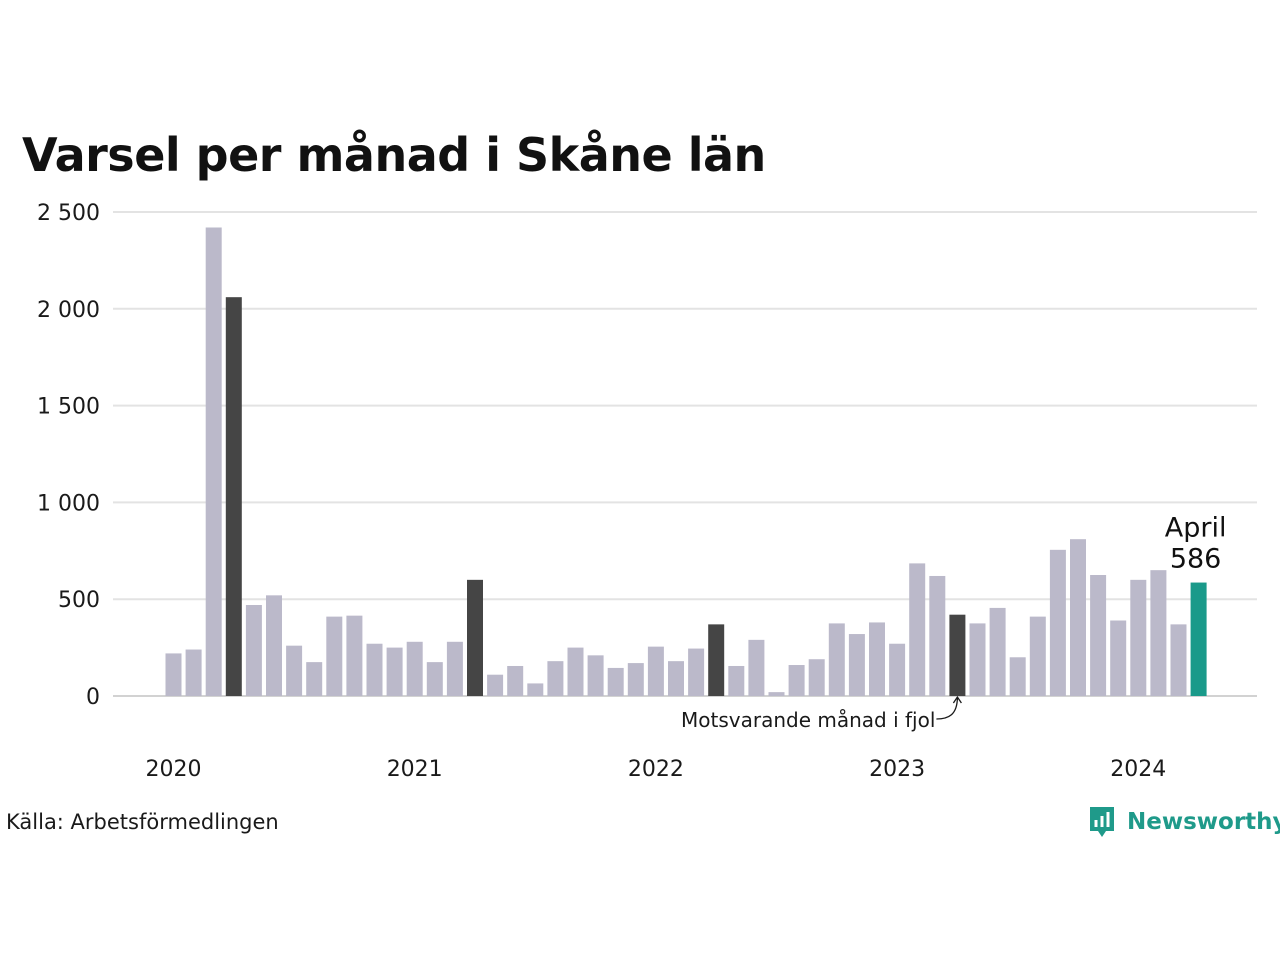 The height and width of the screenshot is (960, 1280). What do you see at coordinates (808, 720) in the screenshot?
I see `annotation-label: Motsvarande månad i fjol` at bounding box center [808, 720].